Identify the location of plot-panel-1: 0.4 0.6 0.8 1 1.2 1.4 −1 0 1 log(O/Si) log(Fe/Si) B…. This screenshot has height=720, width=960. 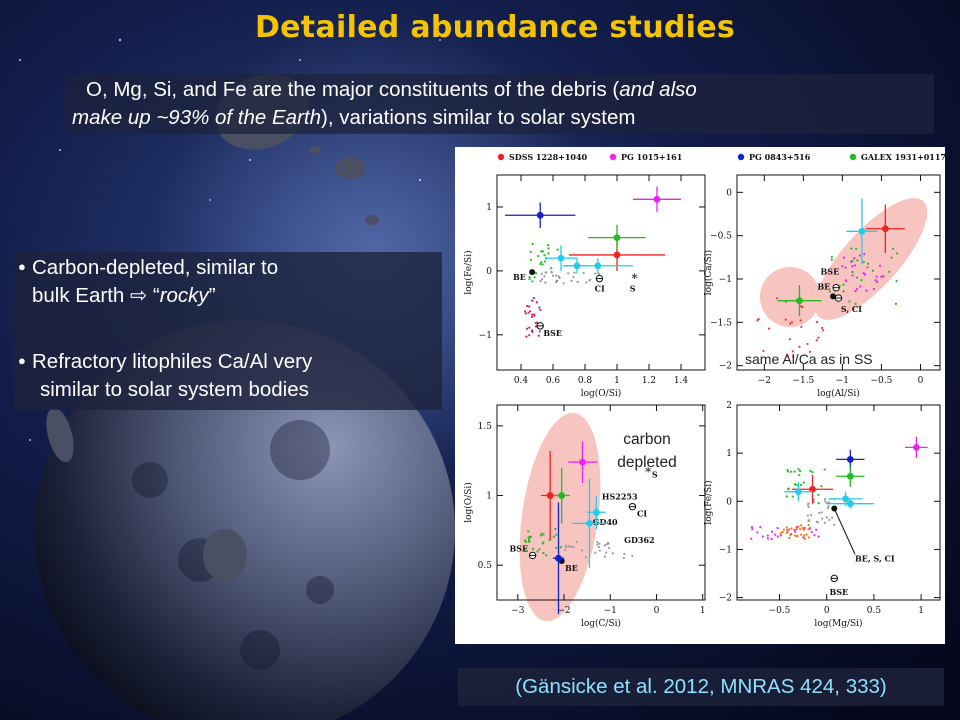
(584, 275).